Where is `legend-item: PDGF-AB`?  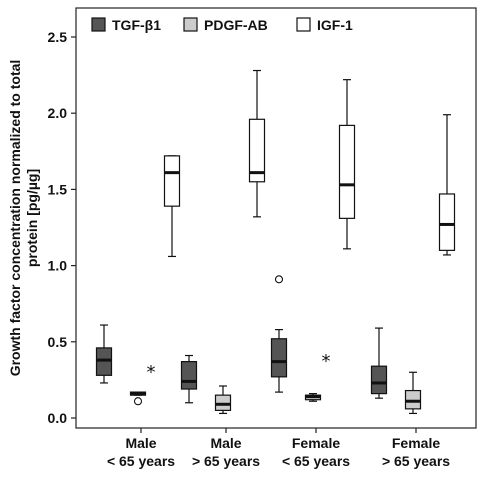
legend-item: PDGF-AB is located at coordinates (225, 25).